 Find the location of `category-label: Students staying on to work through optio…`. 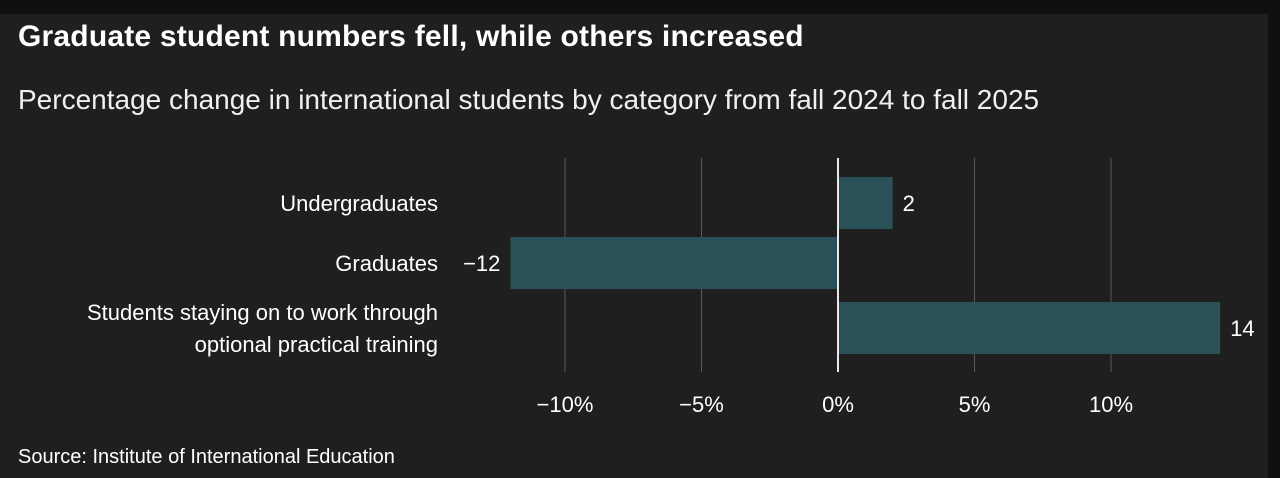

category-label: Students staying on to work through optio… is located at coordinates (262, 328).